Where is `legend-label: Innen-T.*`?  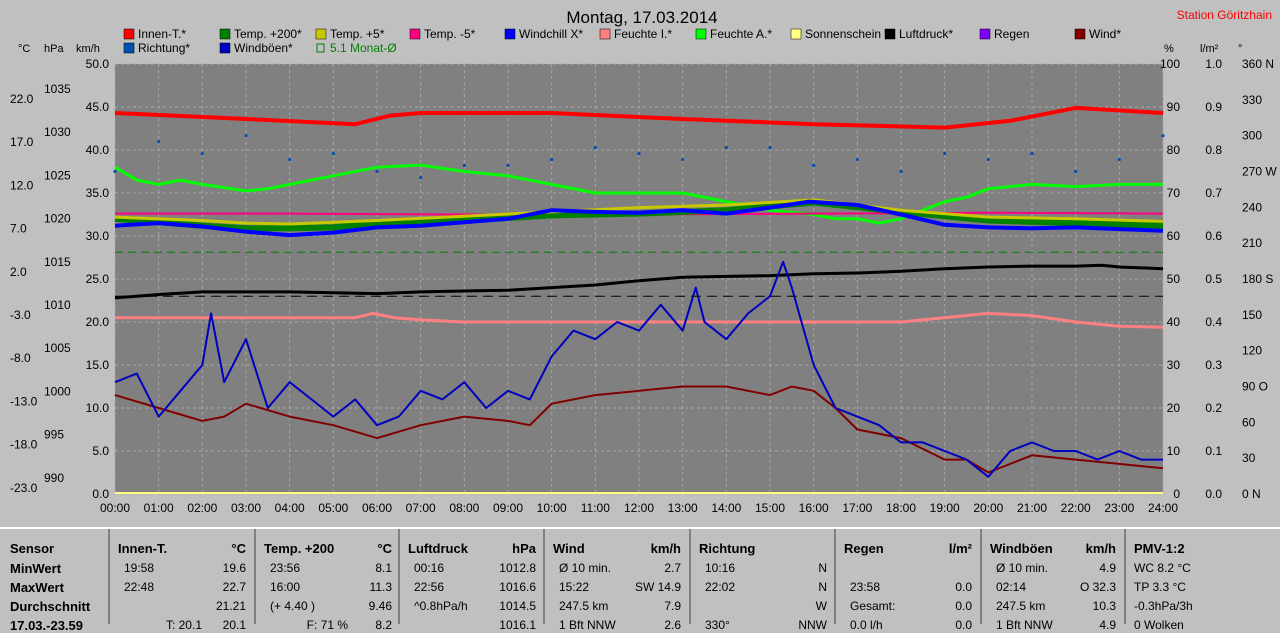
legend-label: Innen-T.* is located at coordinates (162, 34).